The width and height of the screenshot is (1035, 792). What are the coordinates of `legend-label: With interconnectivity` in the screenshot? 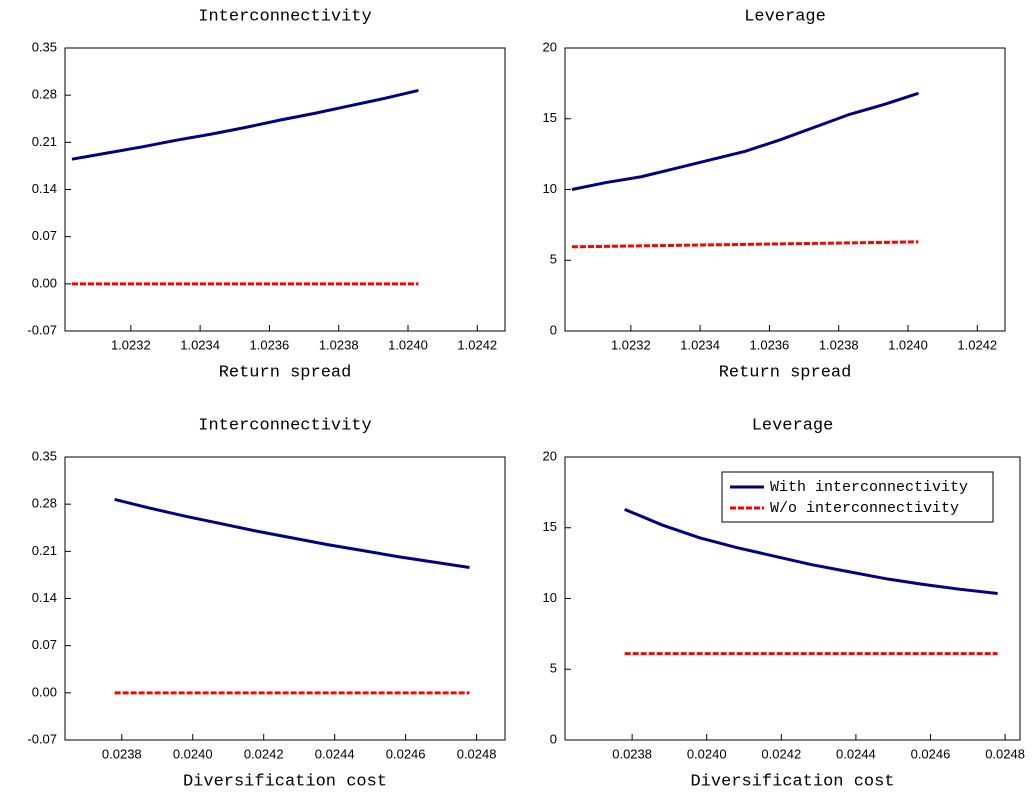 It's located at (869, 487).